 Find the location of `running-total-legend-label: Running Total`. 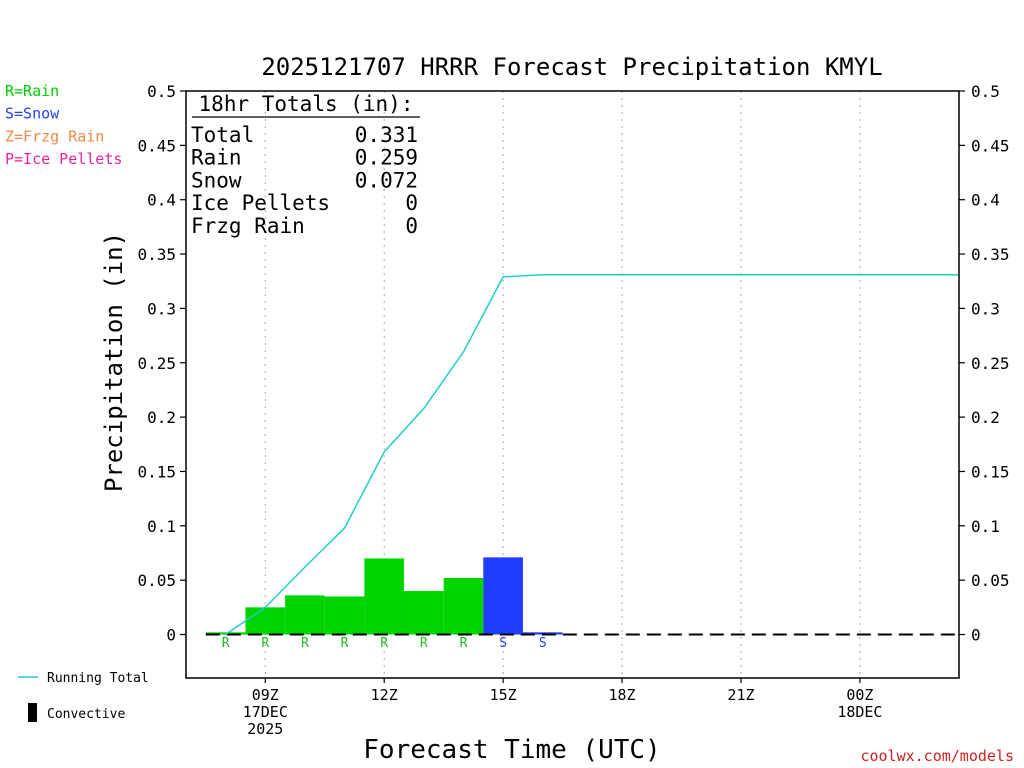

running-total-legend-label: Running Total is located at coordinates (98, 678).